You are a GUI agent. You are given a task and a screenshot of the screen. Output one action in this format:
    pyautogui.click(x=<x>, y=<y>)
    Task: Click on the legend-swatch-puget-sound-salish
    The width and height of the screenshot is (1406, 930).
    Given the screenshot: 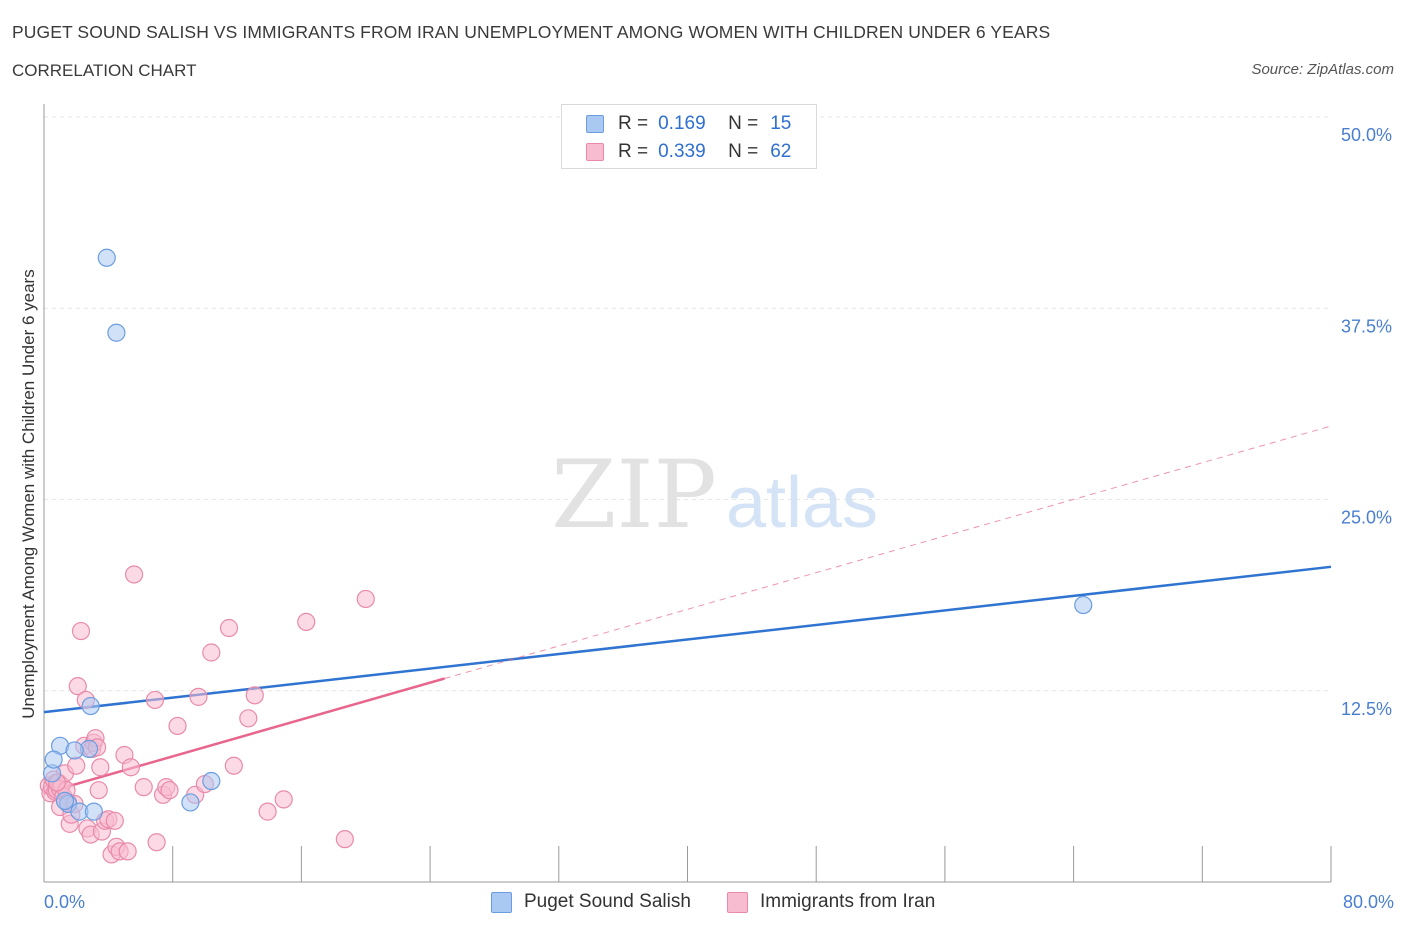 What is the action you would take?
    pyautogui.click(x=595, y=124)
    